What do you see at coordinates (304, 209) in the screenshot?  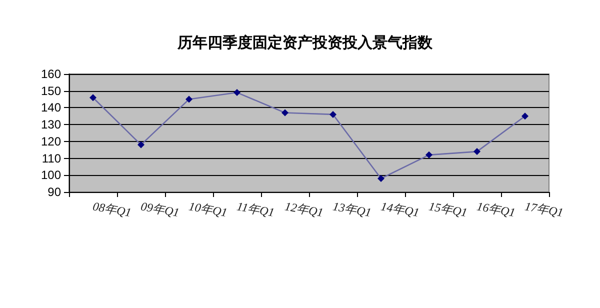 I see `x-tick-label: 12年Q1` at bounding box center [304, 209].